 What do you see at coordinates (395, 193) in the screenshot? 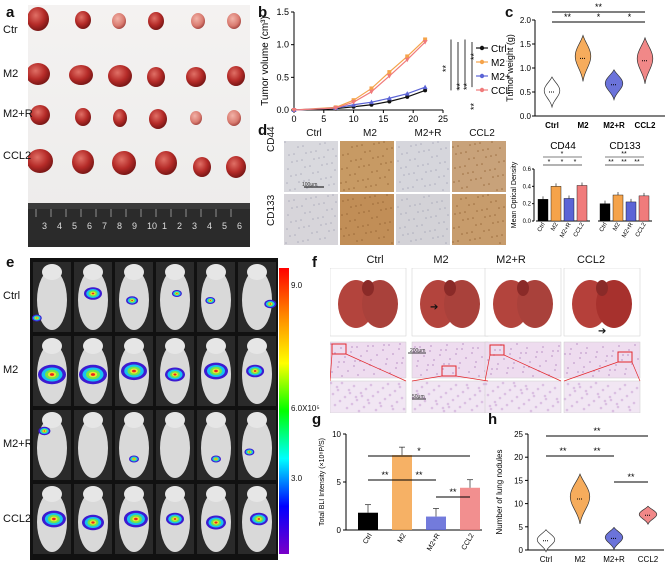
I see `ihc-grid` at bounding box center [395, 193].